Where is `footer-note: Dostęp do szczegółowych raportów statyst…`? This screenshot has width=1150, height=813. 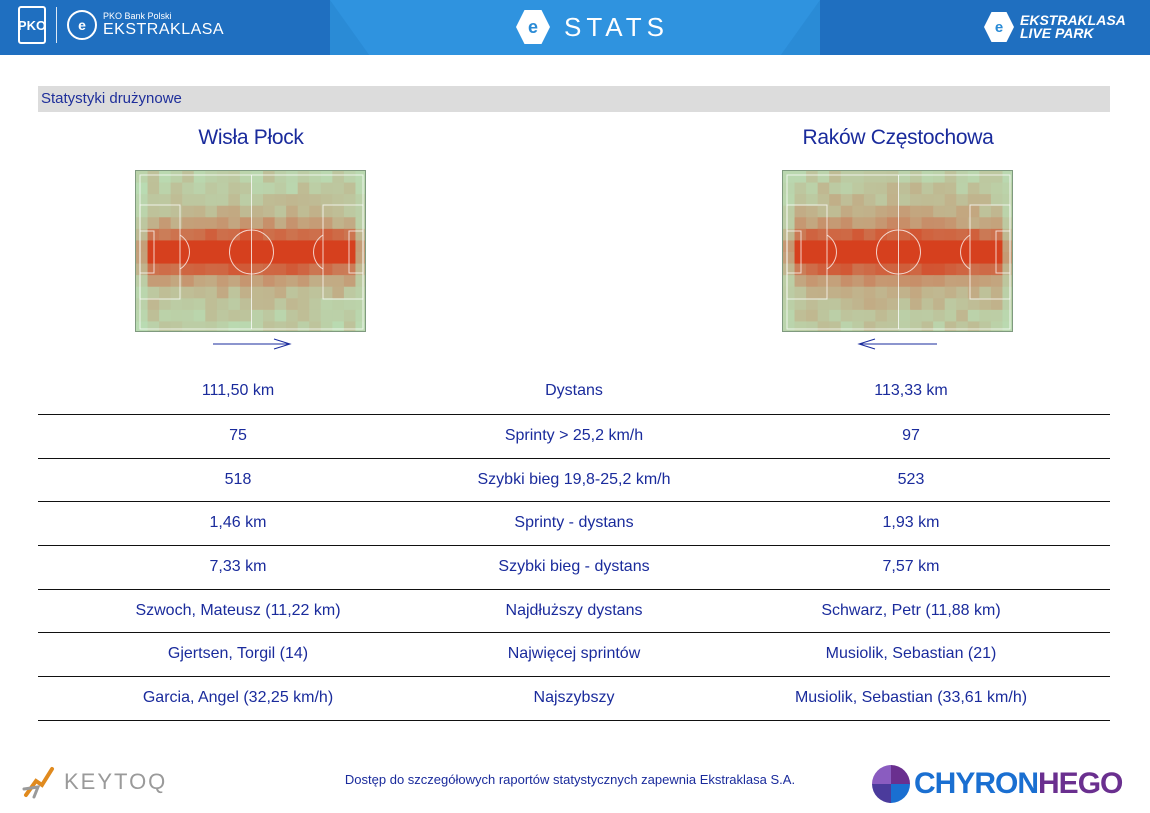 footer-note: Dostęp do szczegółowych raportów statyst… is located at coordinates (570, 779).